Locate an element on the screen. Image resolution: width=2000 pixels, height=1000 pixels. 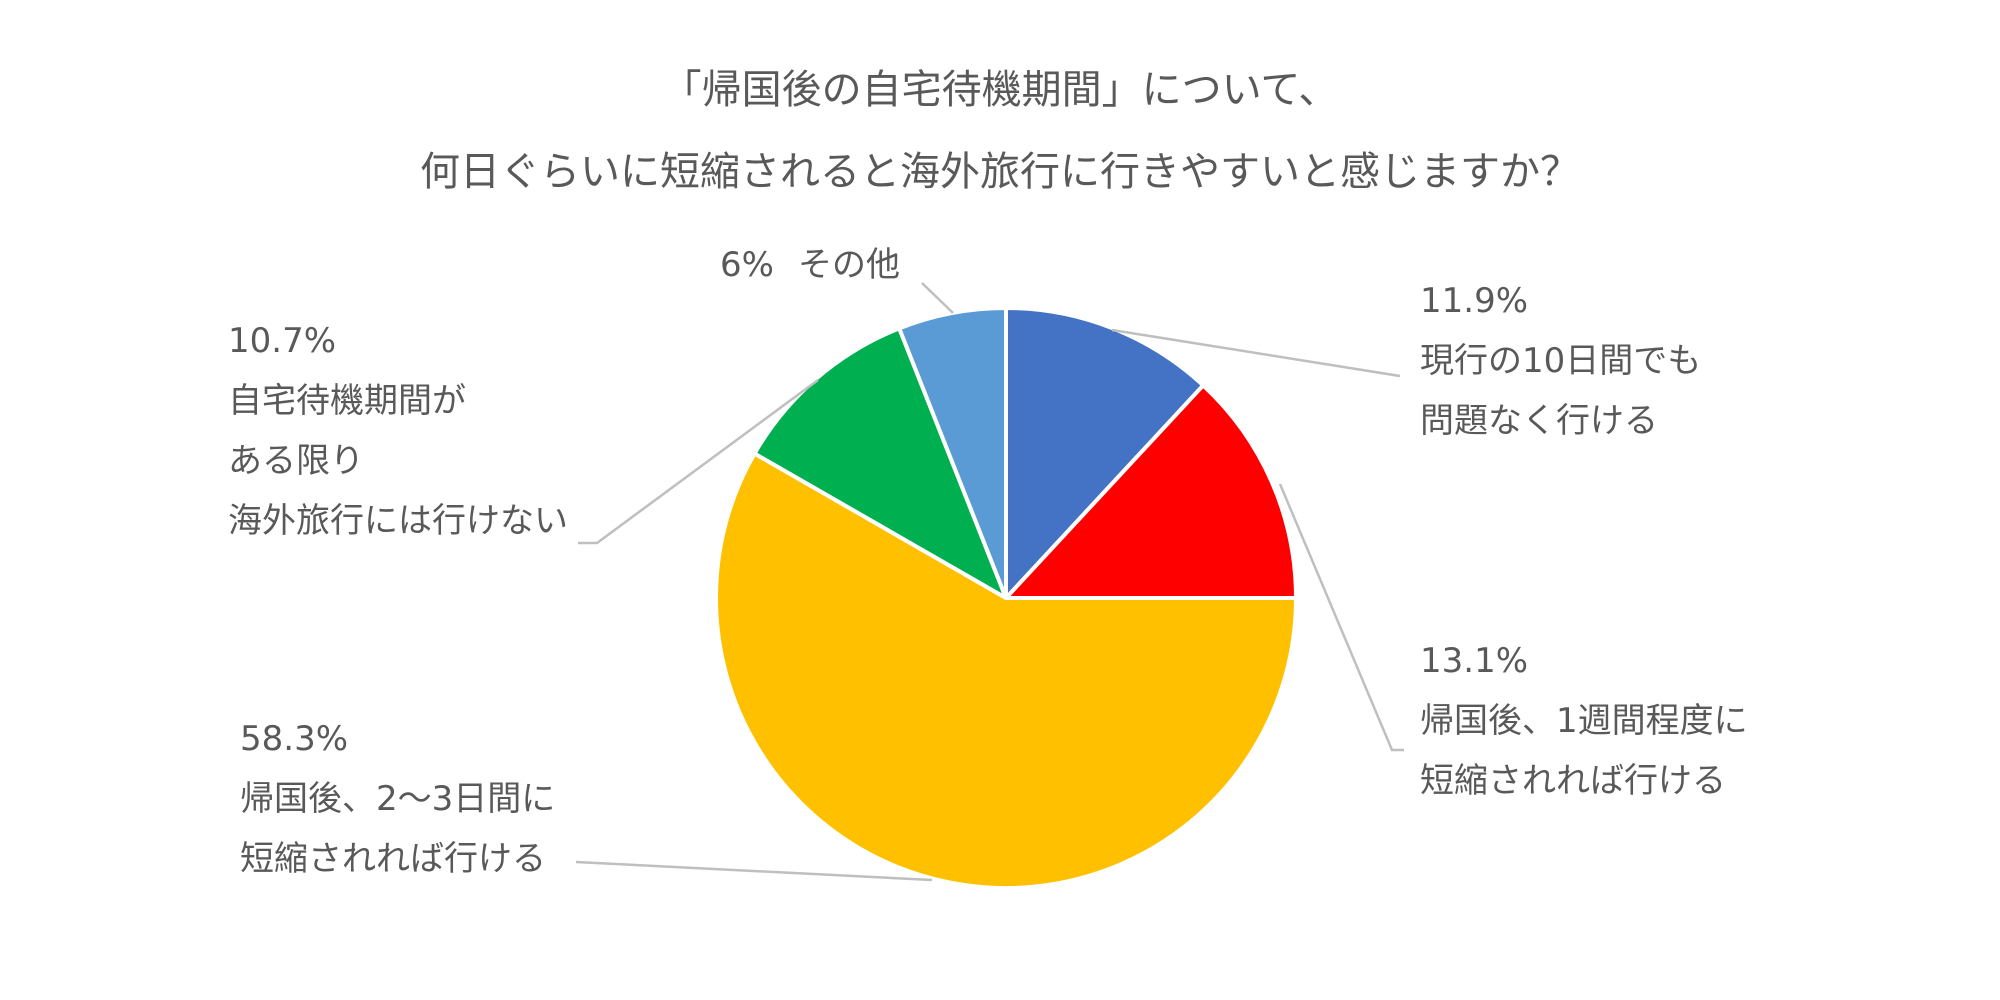
slice-category-label: その他 is located at coordinates (849, 265).